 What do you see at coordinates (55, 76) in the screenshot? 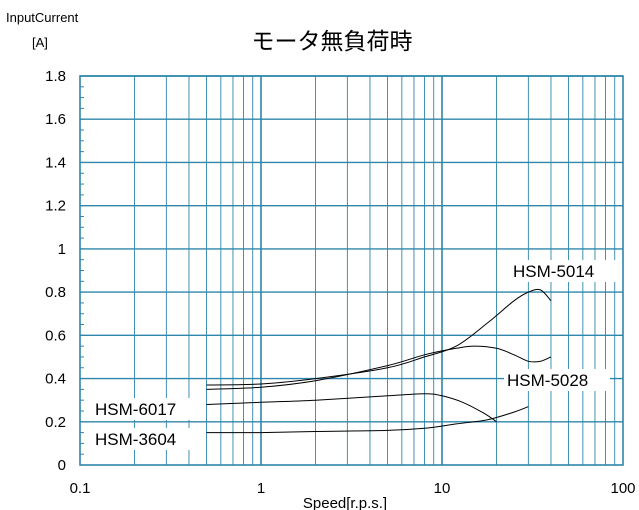
I see `y-tick-label: 1.8` at bounding box center [55, 76].